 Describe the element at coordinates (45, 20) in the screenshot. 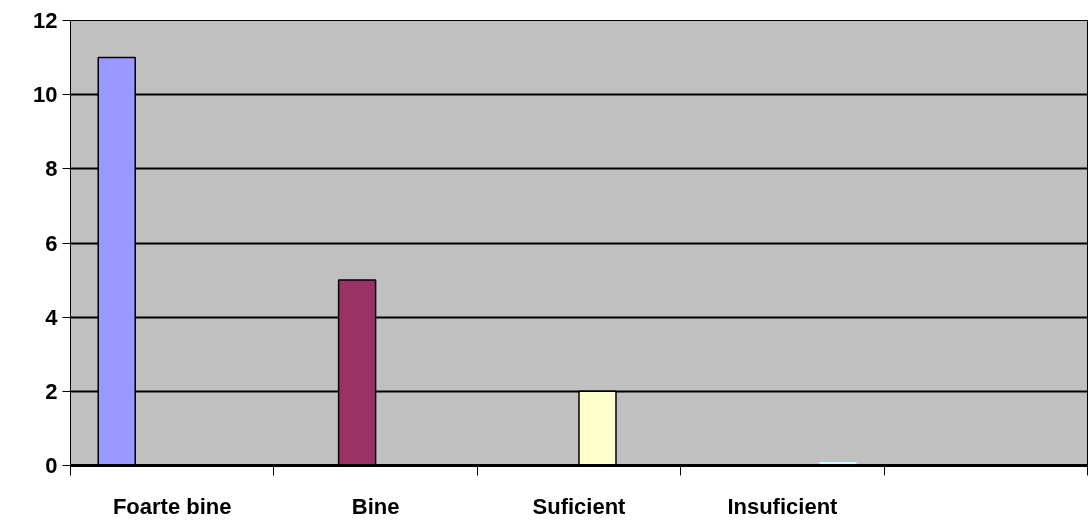

I see `y-tick-label: 12` at that location.